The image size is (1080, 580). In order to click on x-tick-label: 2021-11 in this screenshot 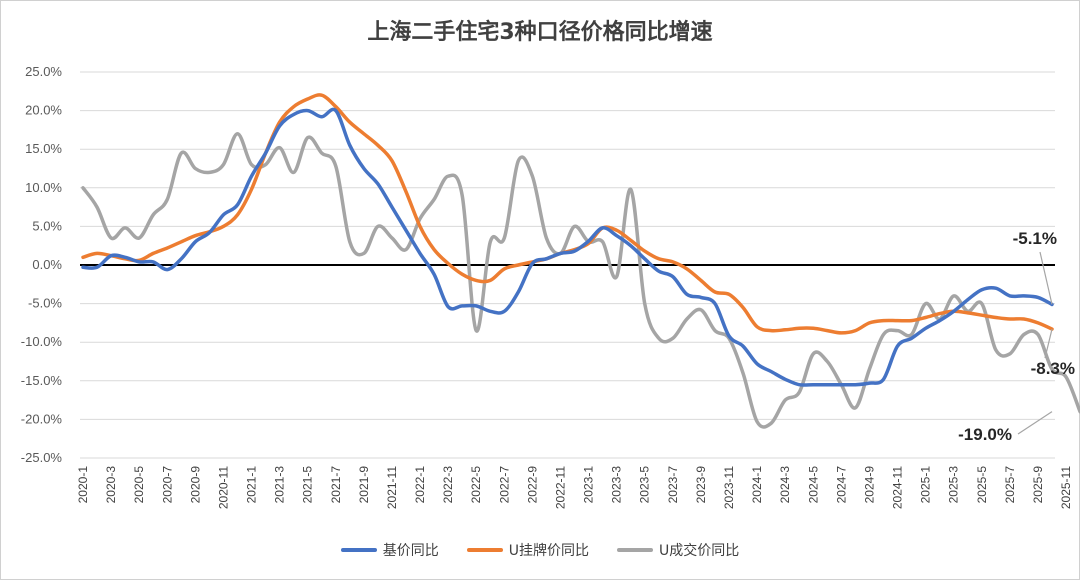, I will do `click(392, 487)`.